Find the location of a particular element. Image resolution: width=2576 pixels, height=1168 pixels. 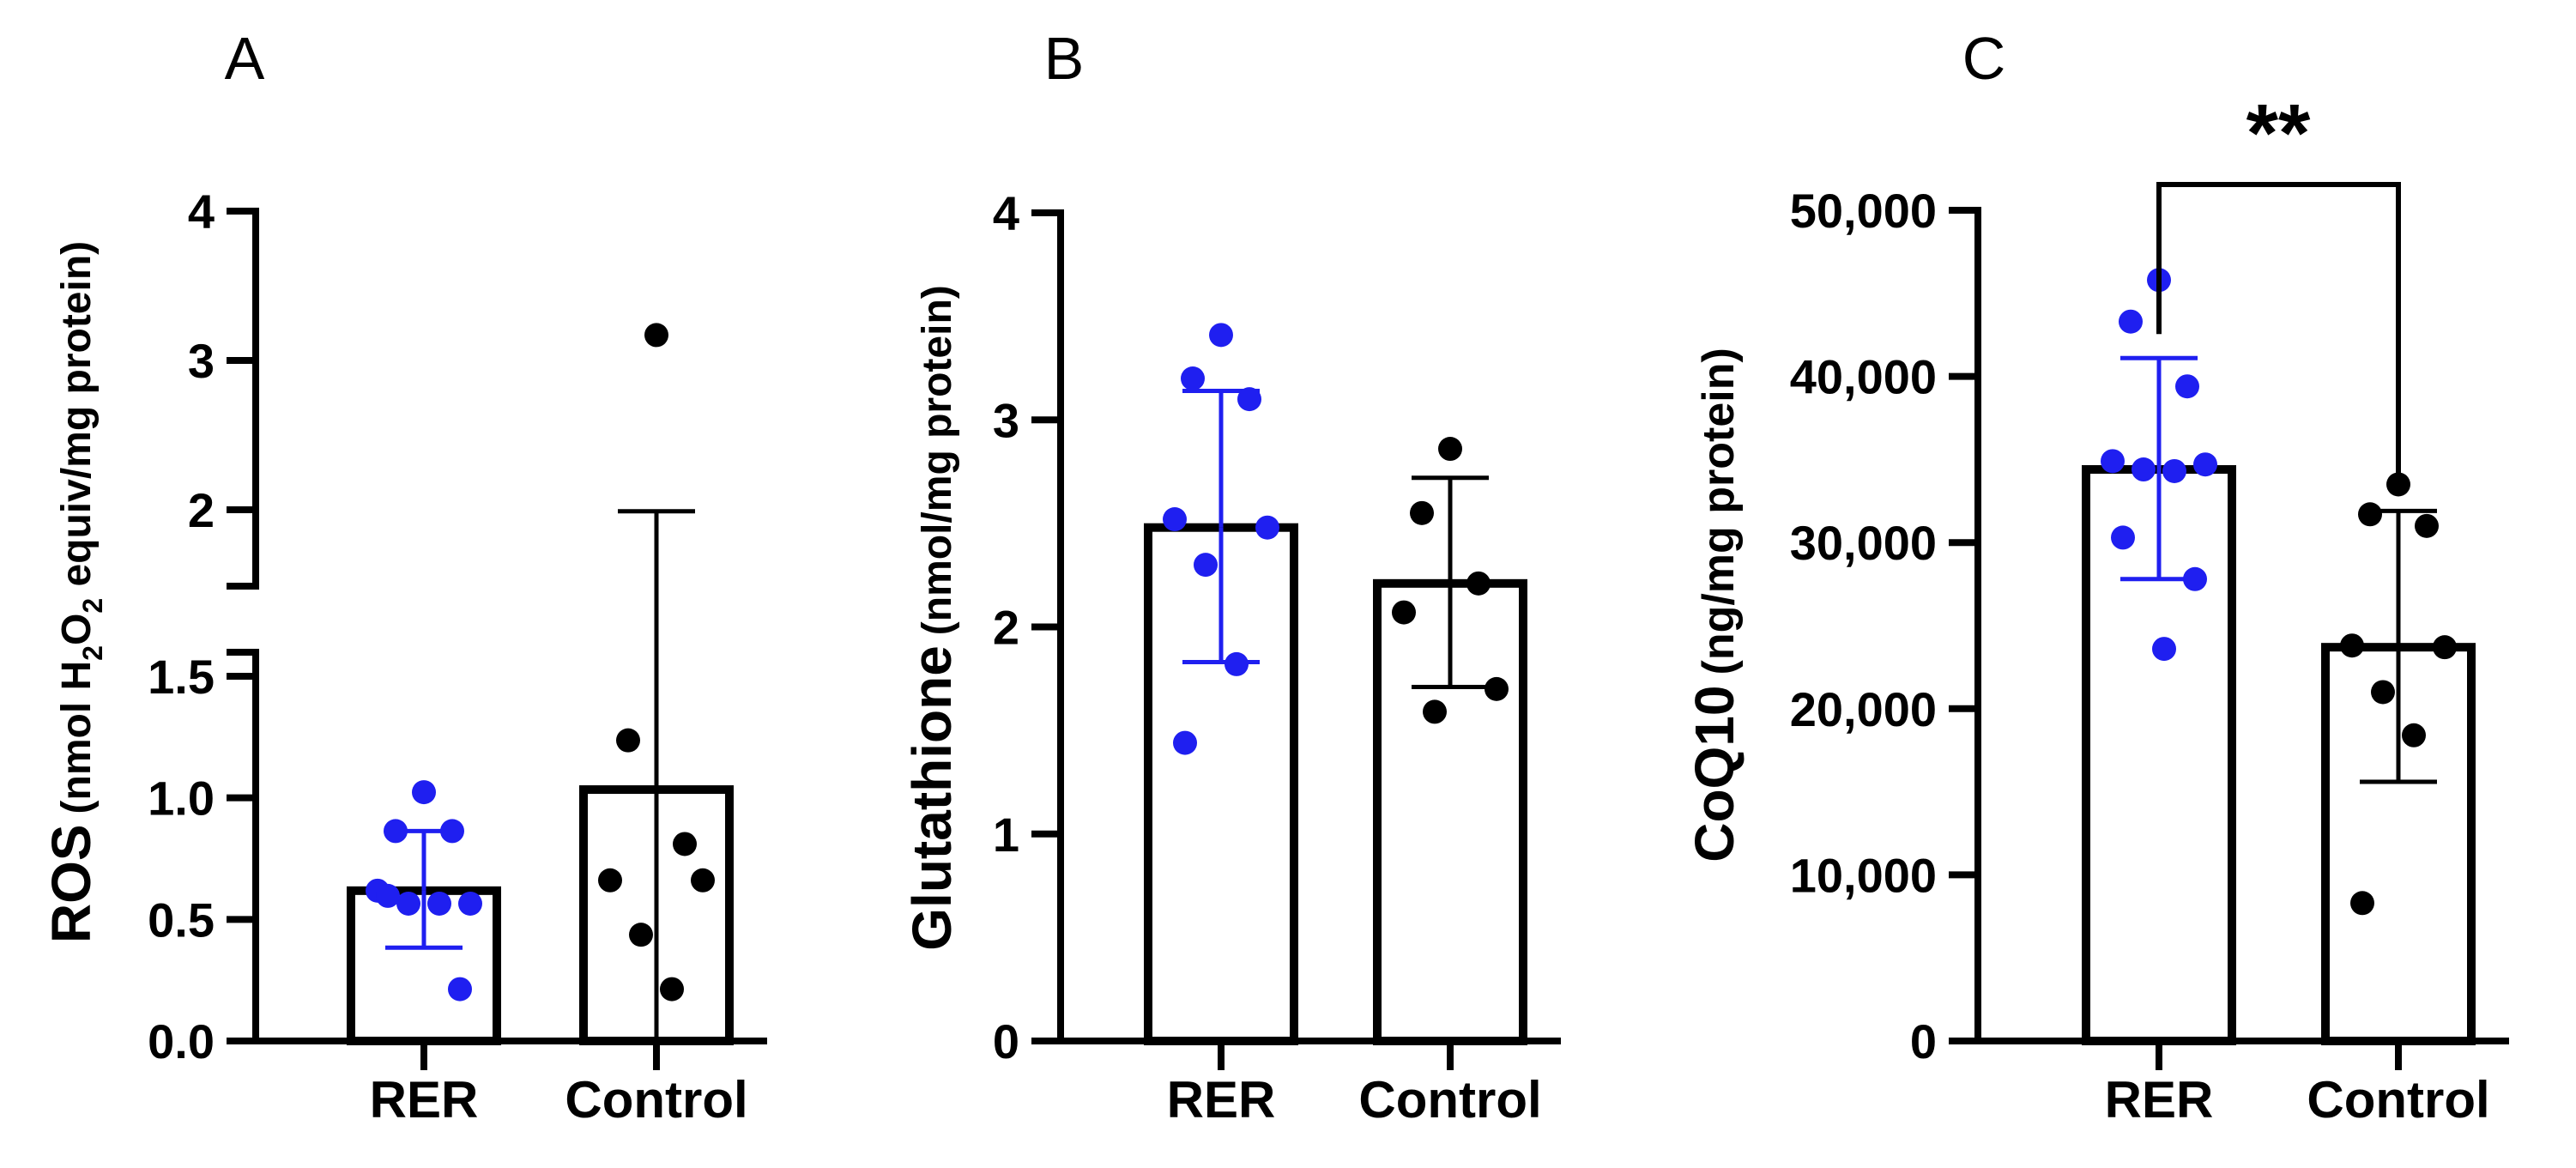

y-tick-label: 10,000 is located at coordinates (1863, 875).